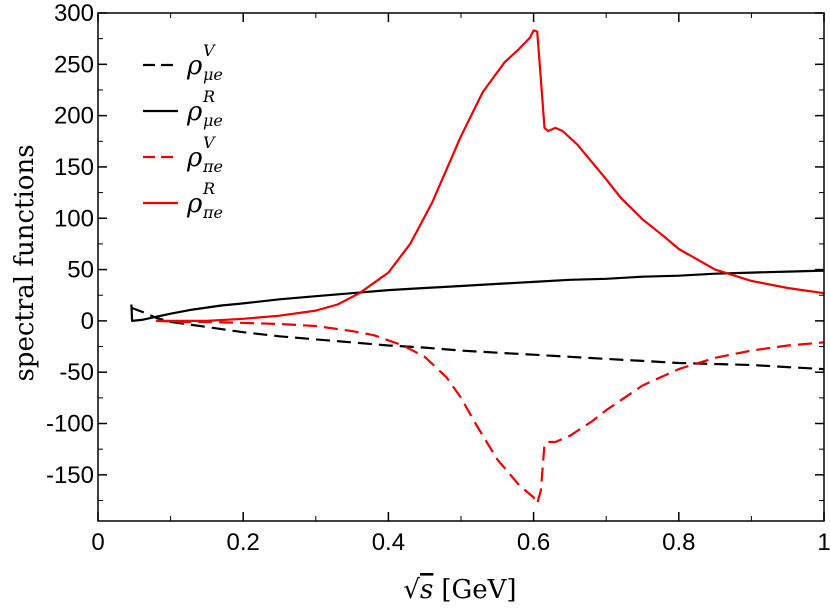  What do you see at coordinates (80, 270) in the screenshot?
I see `y-tick-label: 50` at bounding box center [80, 270].